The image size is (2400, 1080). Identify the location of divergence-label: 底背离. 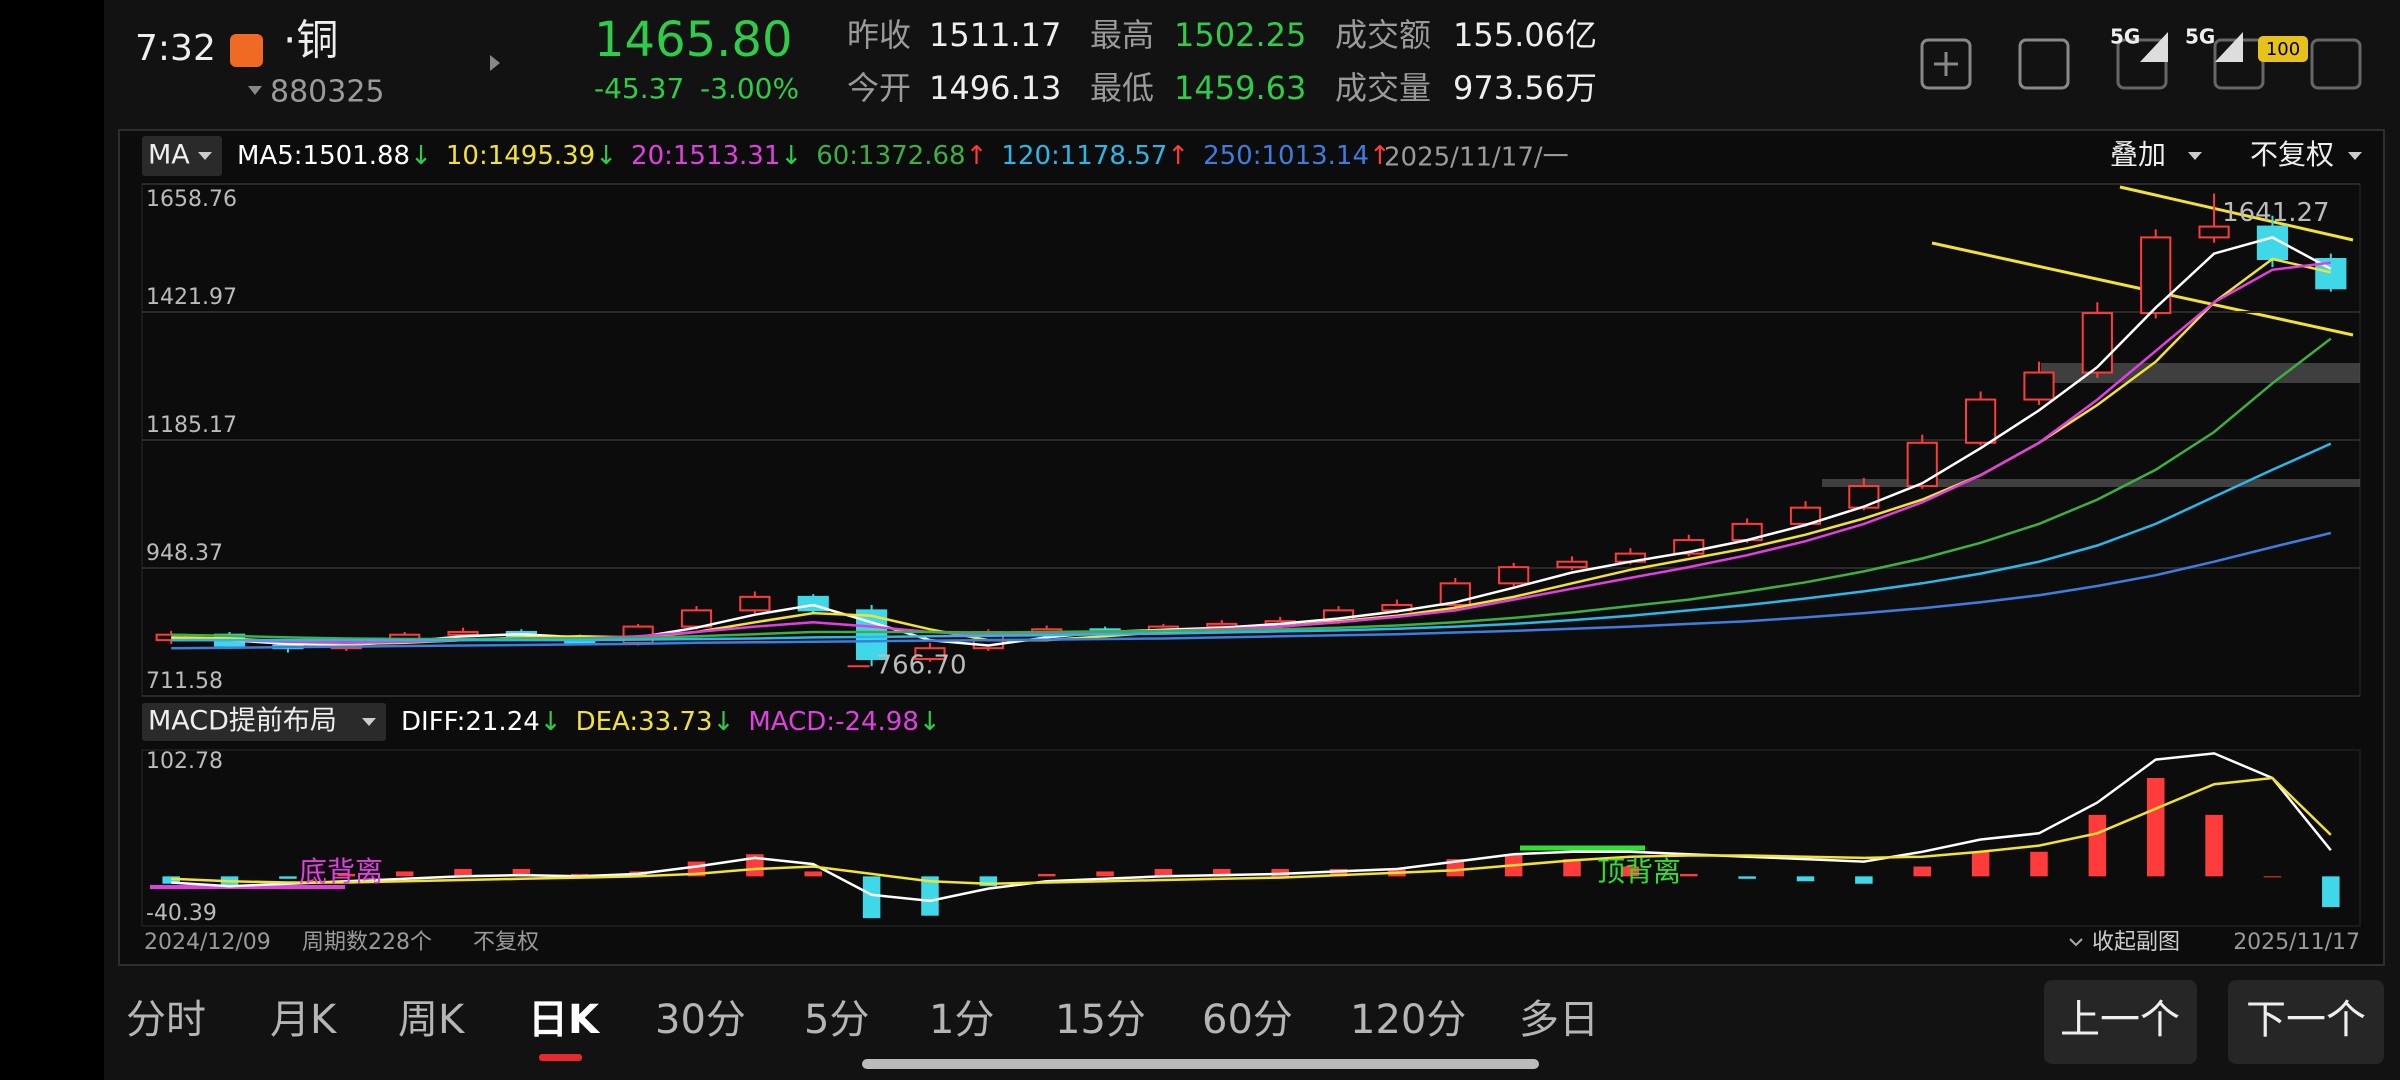
(341, 871).